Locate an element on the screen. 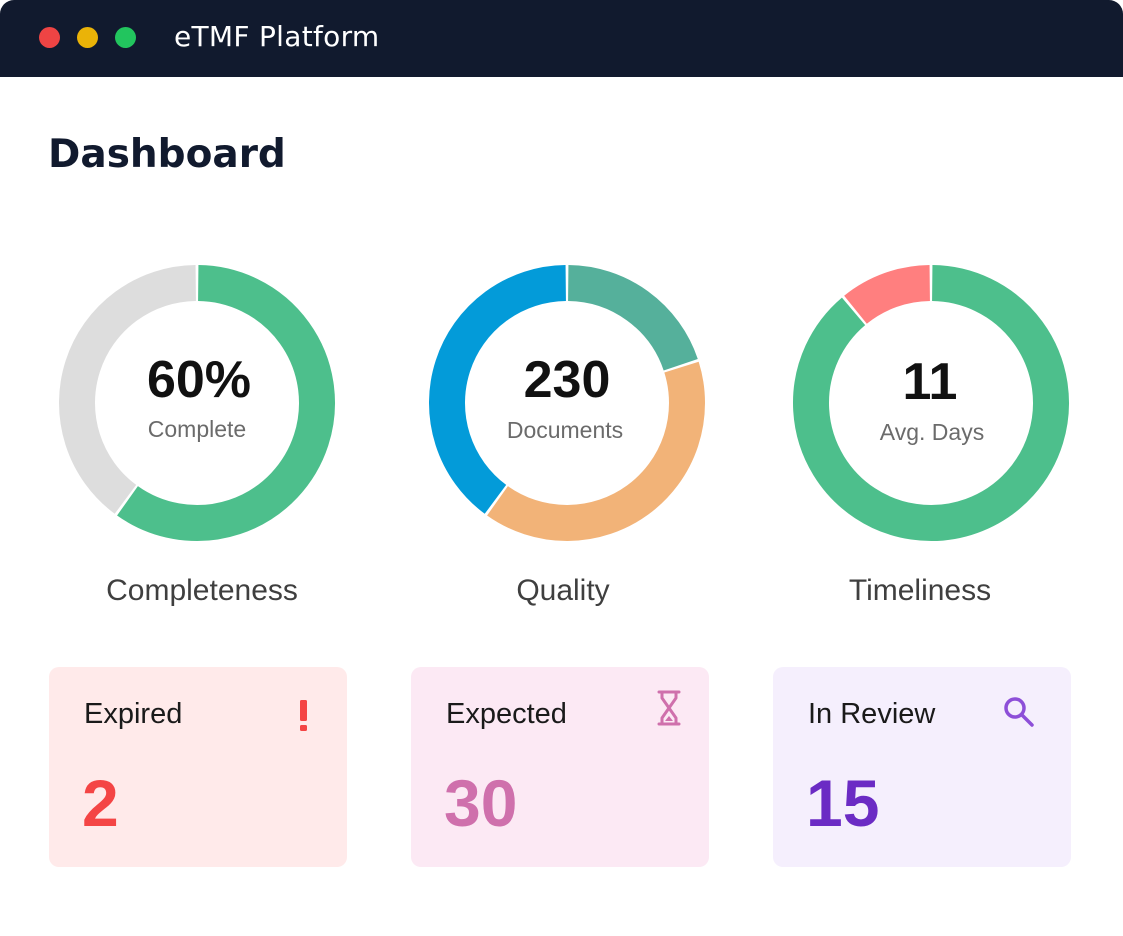 This screenshot has width=1123, height=936. expired-count: 2 is located at coordinates (100, 803).